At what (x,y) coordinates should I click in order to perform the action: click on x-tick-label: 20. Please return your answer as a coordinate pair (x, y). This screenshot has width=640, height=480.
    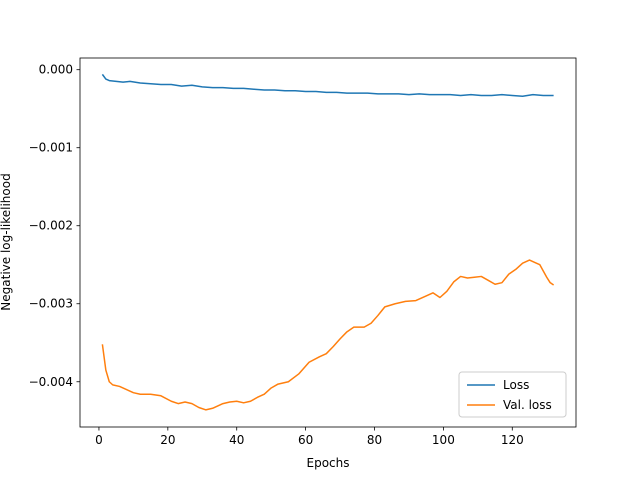
    Looking at the image, I should click on (167, 440).